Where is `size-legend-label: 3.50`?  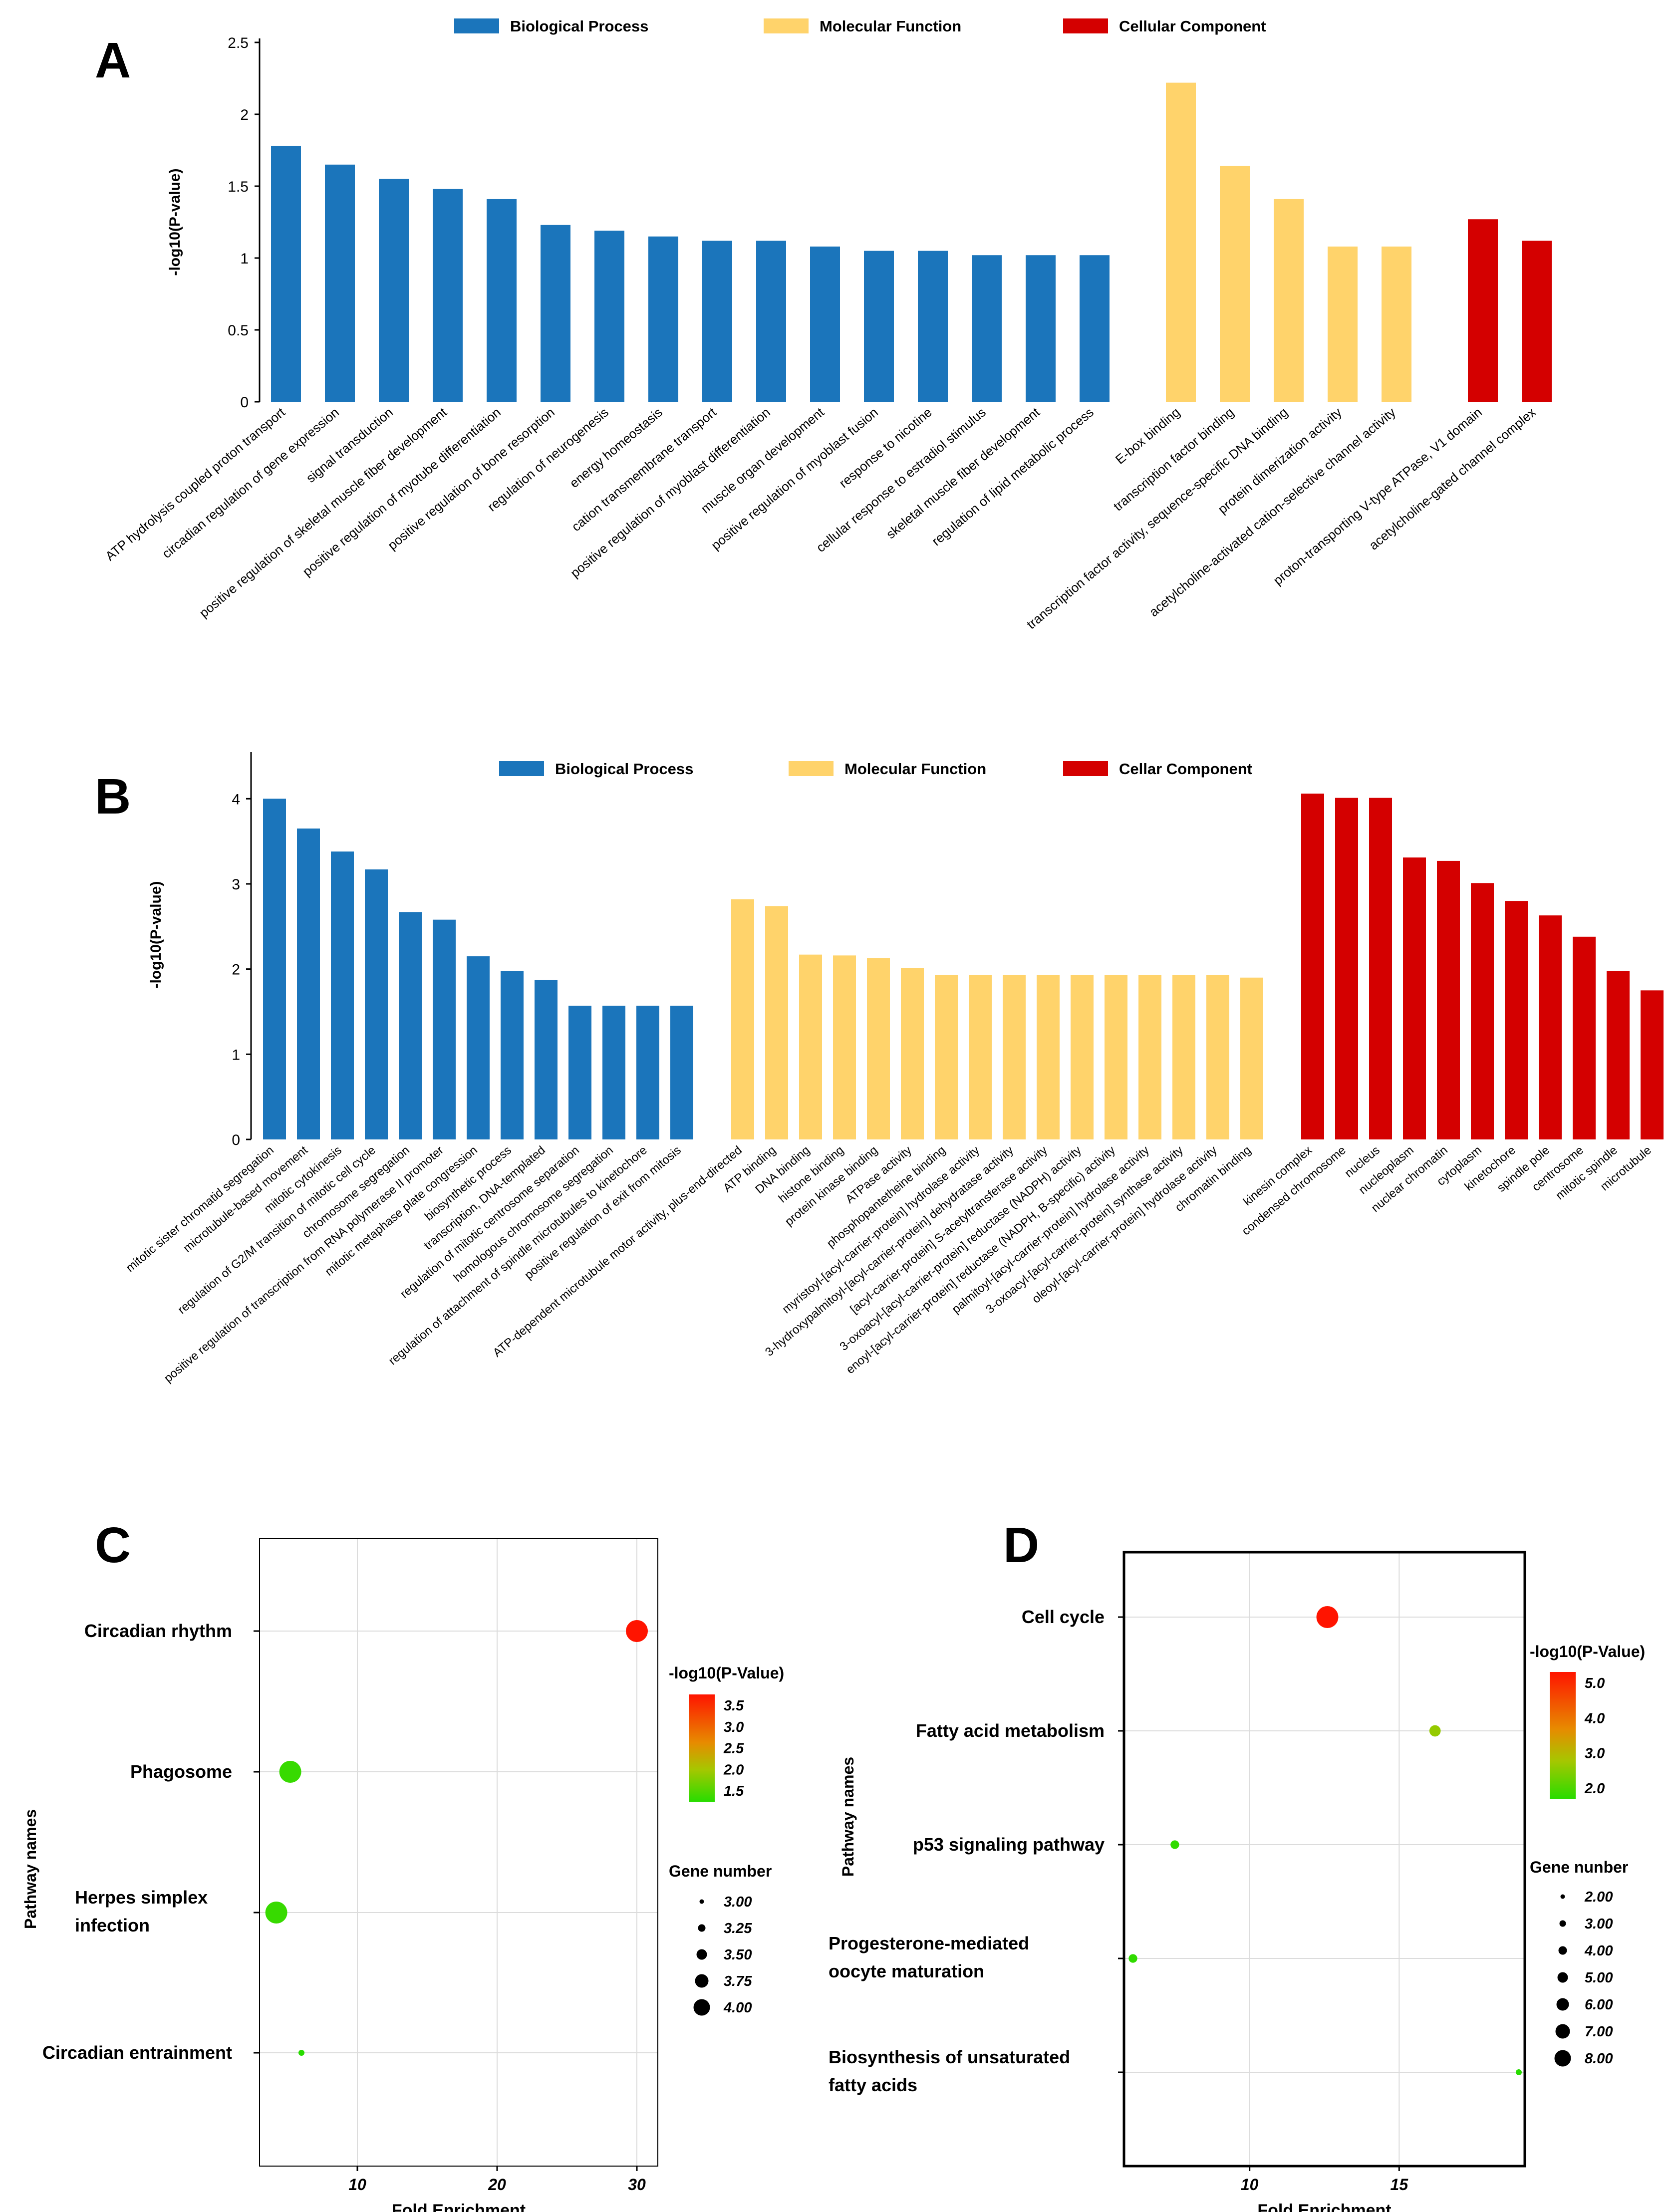
size-legend-label: 3.50 is located at coordinates (738, 1955).